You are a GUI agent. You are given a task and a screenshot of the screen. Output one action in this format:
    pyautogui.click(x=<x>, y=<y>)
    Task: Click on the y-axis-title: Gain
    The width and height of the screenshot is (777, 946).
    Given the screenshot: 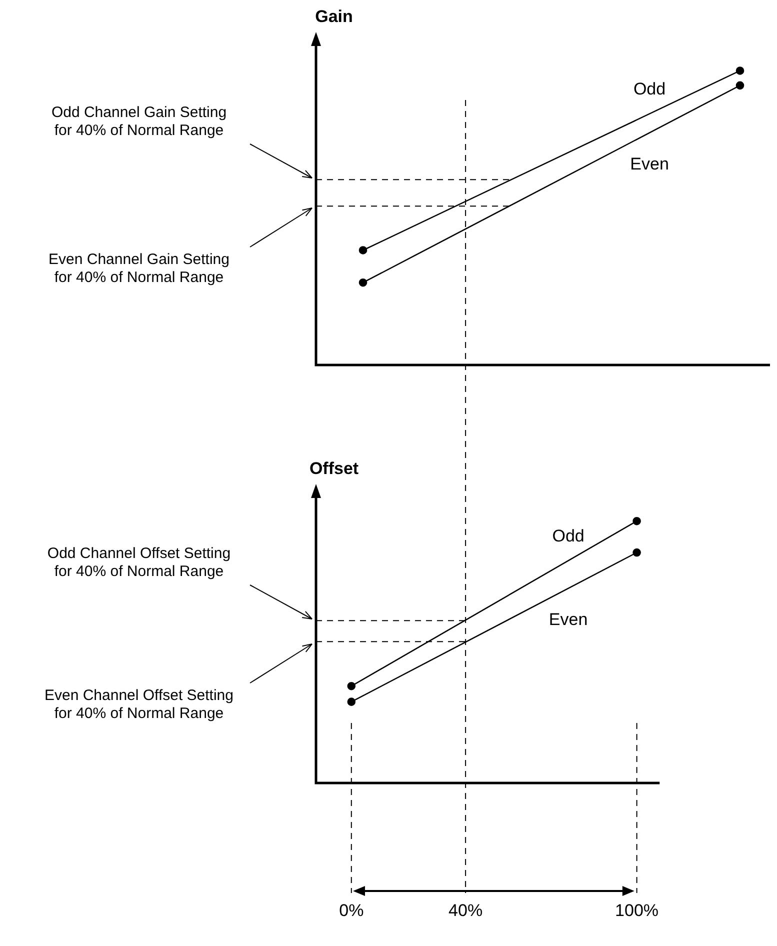 What is the action you would take?
    pyautogui.click(x=334, y=16)
    